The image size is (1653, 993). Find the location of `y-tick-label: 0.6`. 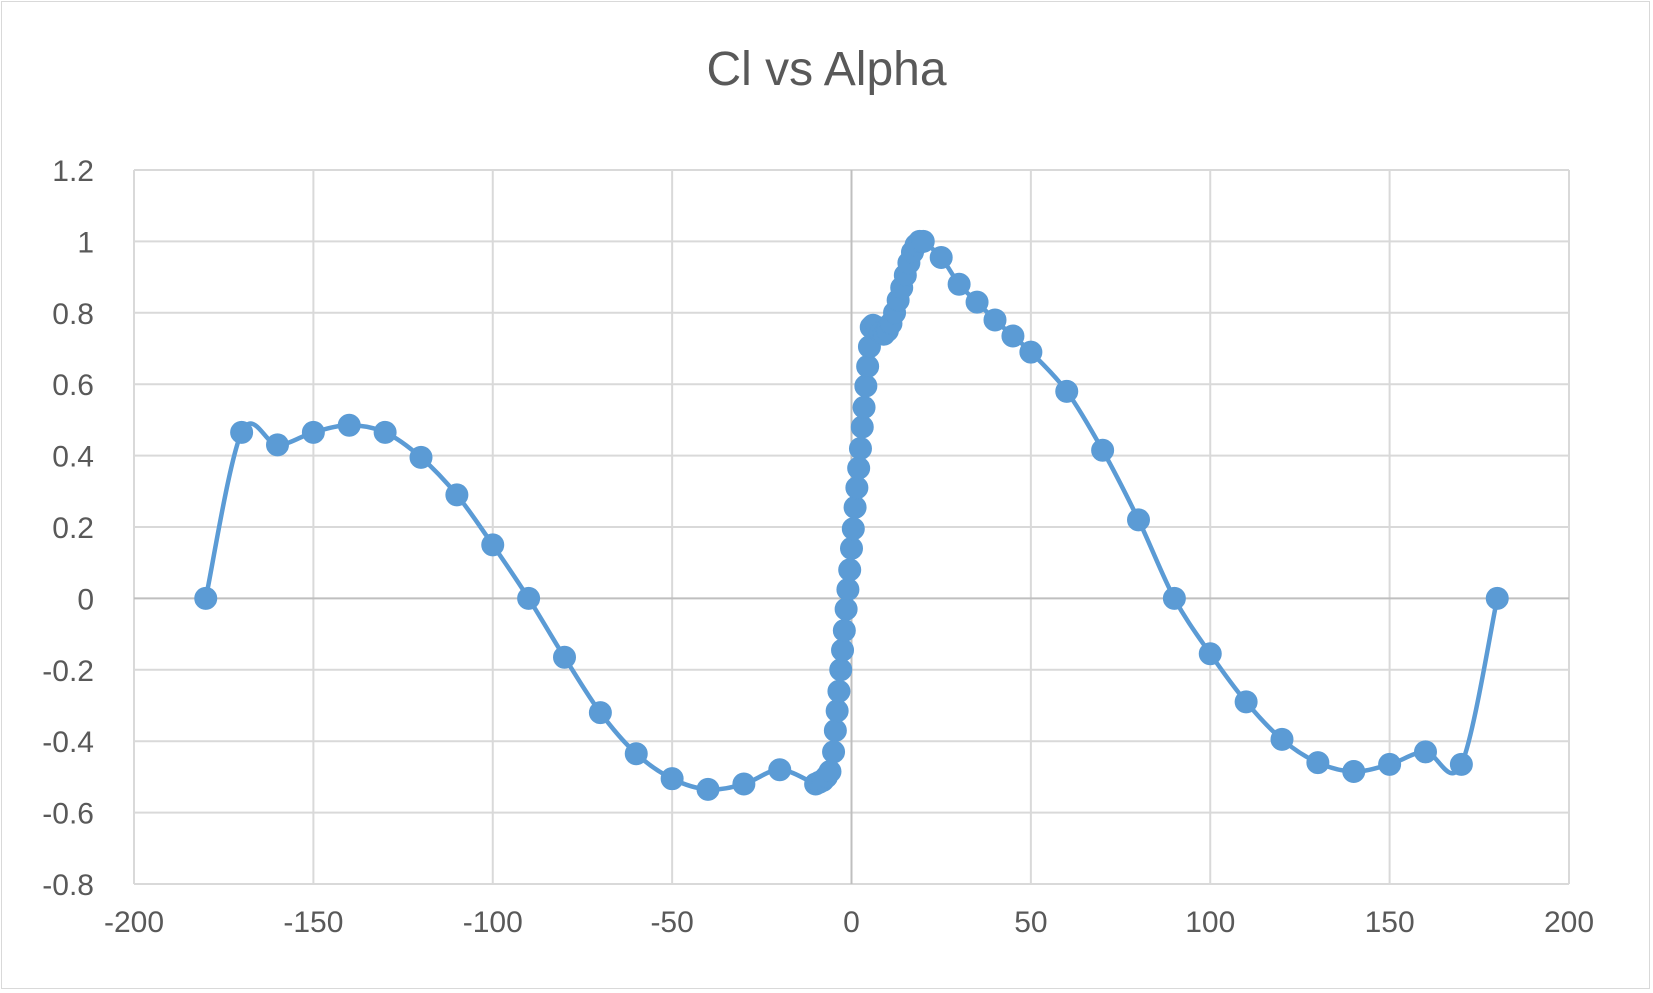

y-tick-label: 0.6 is located at coordinates (73, 385).